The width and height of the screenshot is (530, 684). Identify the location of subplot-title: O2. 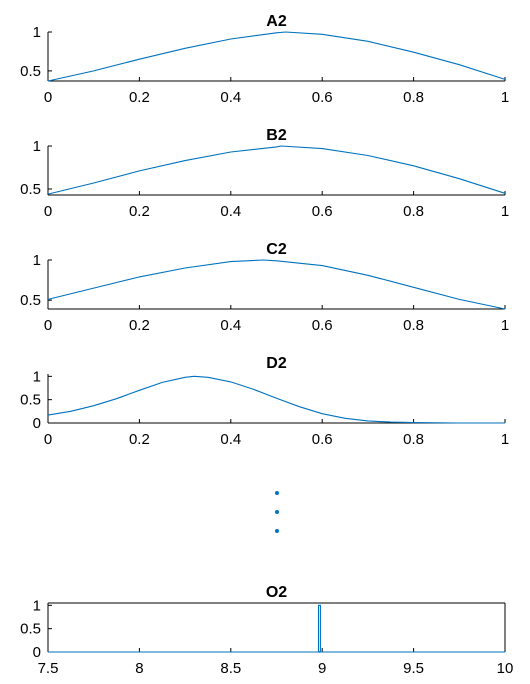
(276, 592).